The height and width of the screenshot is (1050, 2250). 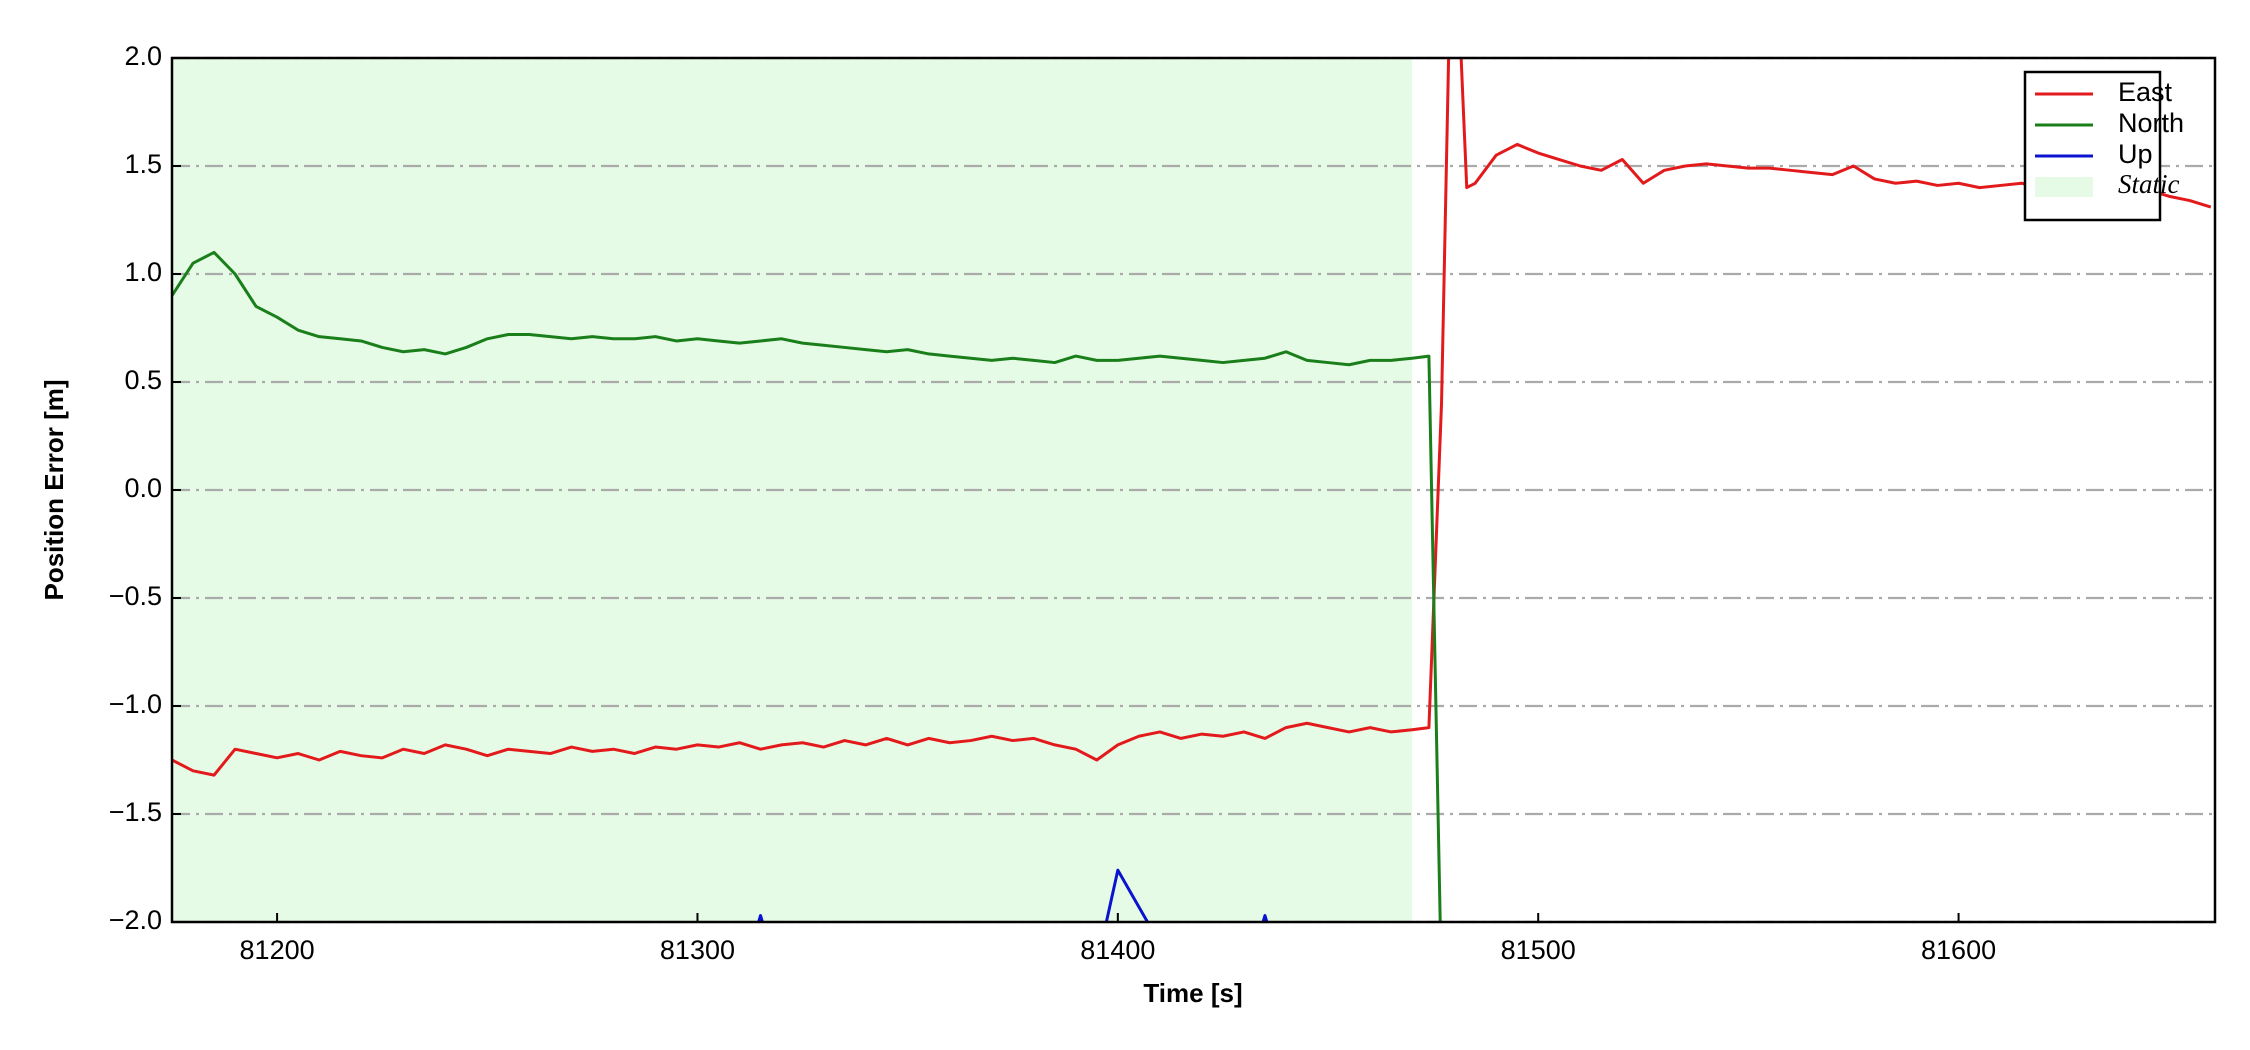 What do you see at coordinates (143, 272) in the screenshot?
I see `y-tick-label: 1.0` at bounding box center [143, 272].